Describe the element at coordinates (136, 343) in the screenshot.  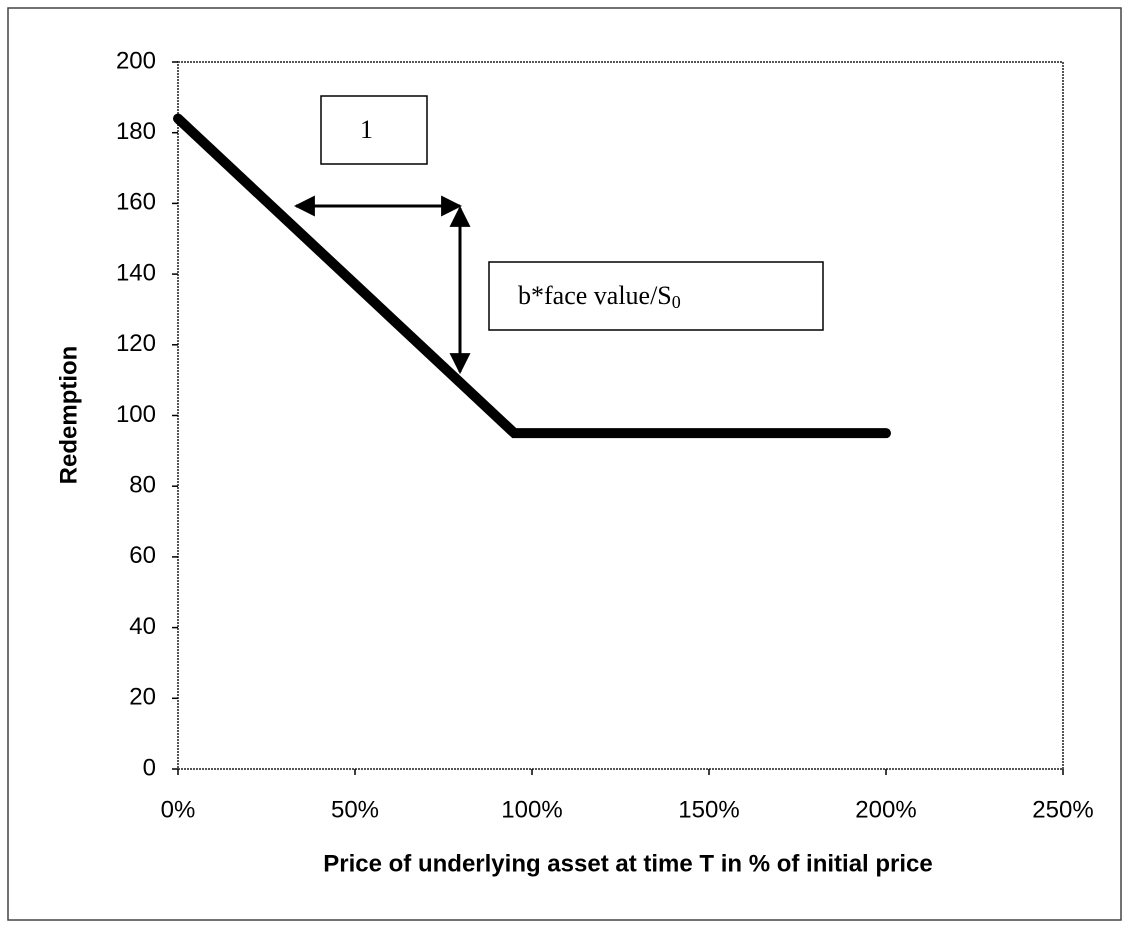
I see `y-tick-label: 120` at that location.